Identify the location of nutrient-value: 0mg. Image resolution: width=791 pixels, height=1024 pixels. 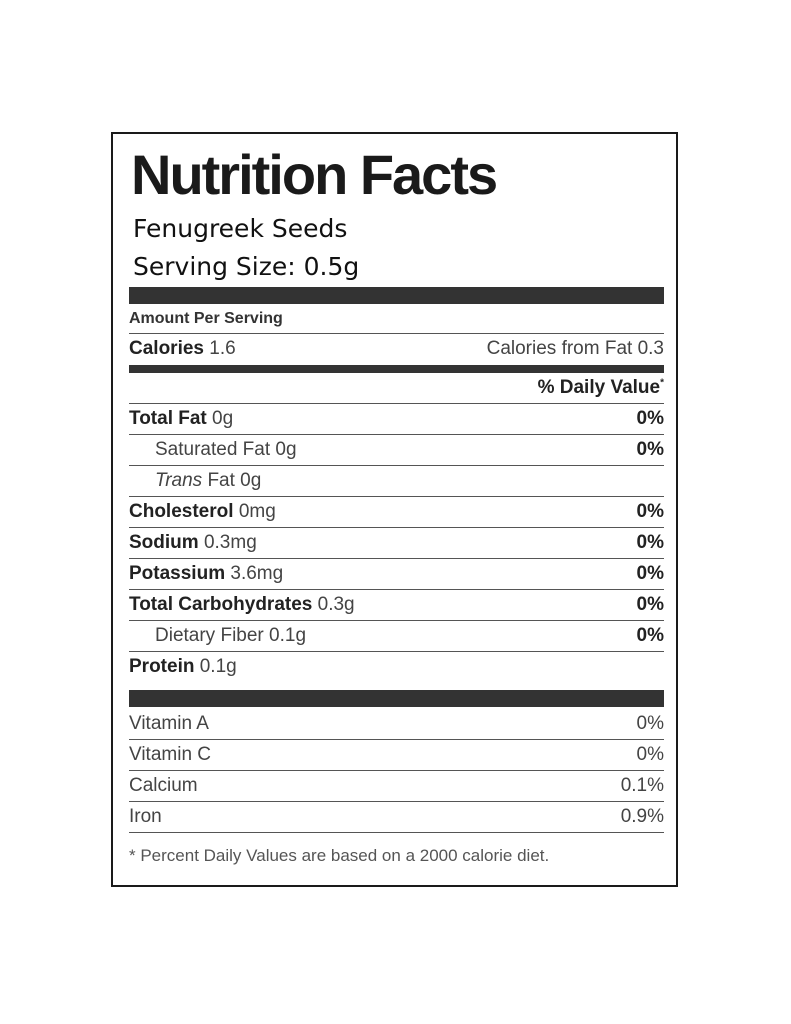
(257, 511).